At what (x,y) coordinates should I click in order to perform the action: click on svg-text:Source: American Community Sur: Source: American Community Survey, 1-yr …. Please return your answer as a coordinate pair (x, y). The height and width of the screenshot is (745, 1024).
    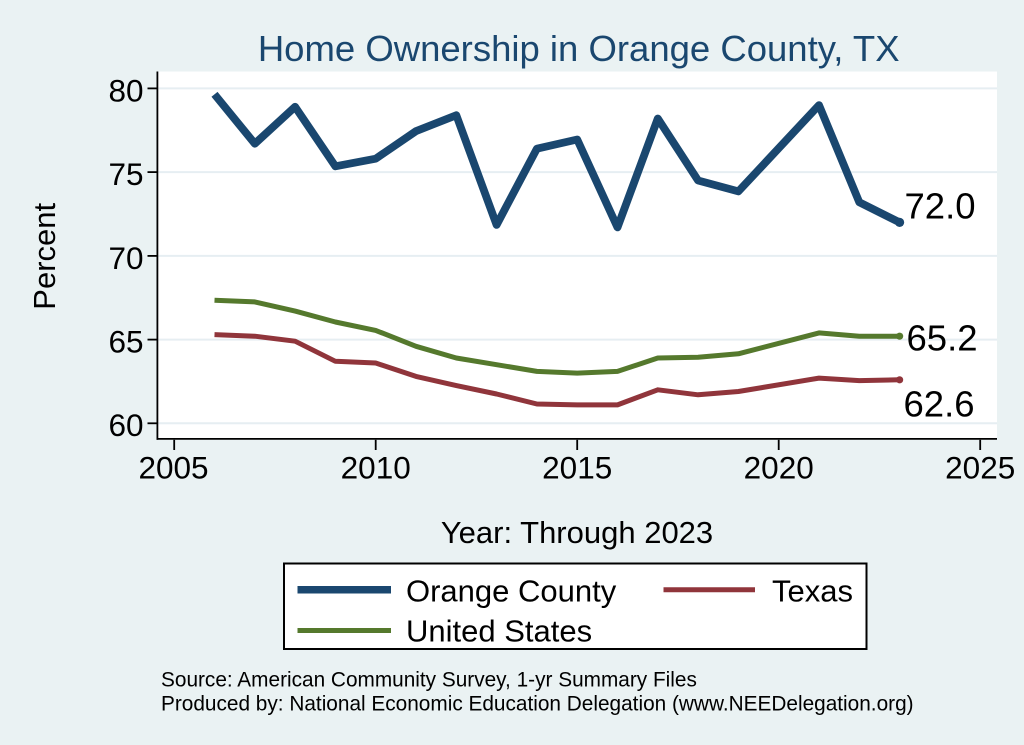
    Looking at the image, I should click on (429, 680).